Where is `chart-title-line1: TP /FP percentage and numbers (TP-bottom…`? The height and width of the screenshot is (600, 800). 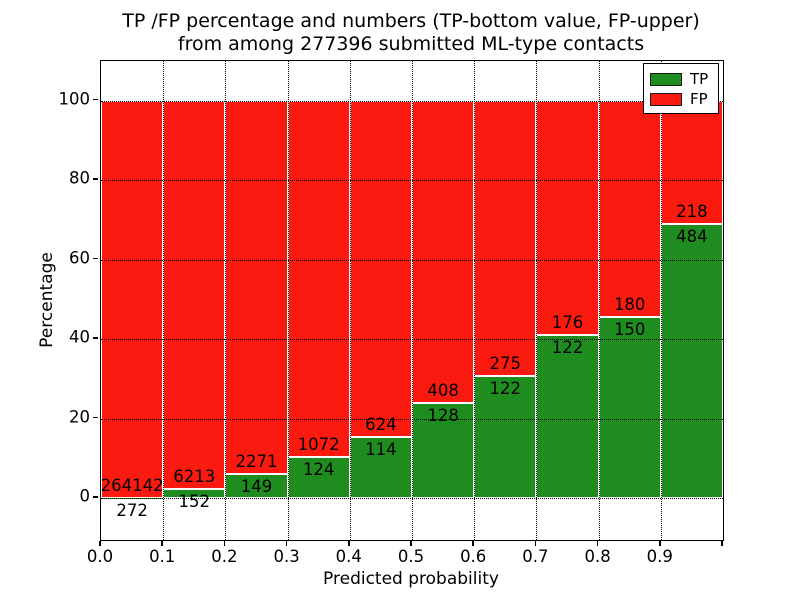
chart-title-line1: TP /FP percentage and numbers (TP-bottom… is located at coordinates (411, 21).